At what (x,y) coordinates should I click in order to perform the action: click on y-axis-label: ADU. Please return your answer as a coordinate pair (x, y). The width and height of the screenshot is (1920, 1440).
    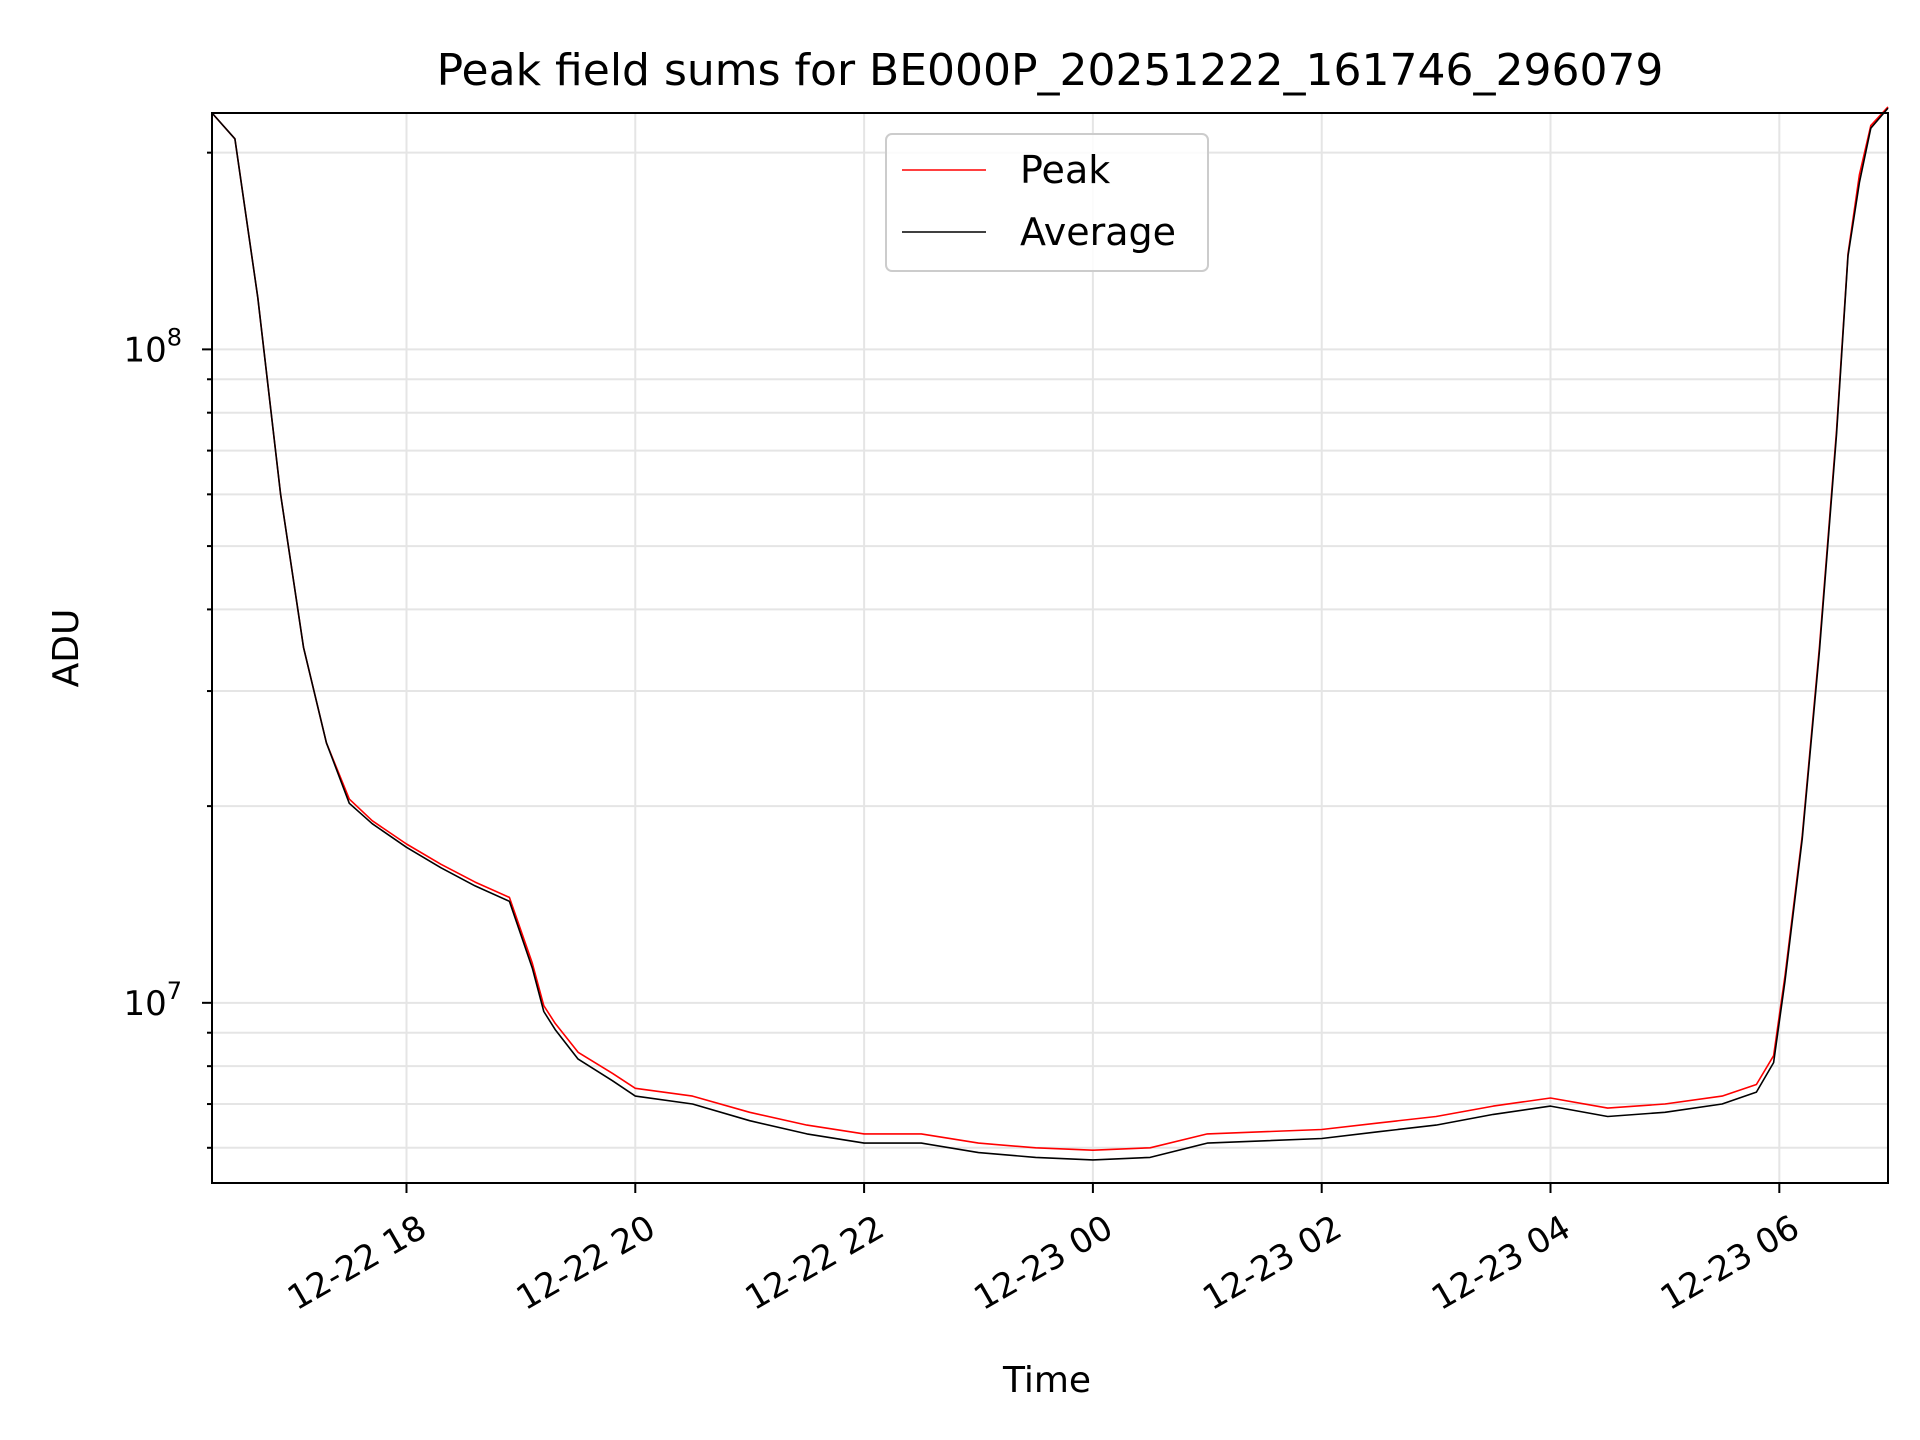
    Looking at the image, I should click on (66, 648).